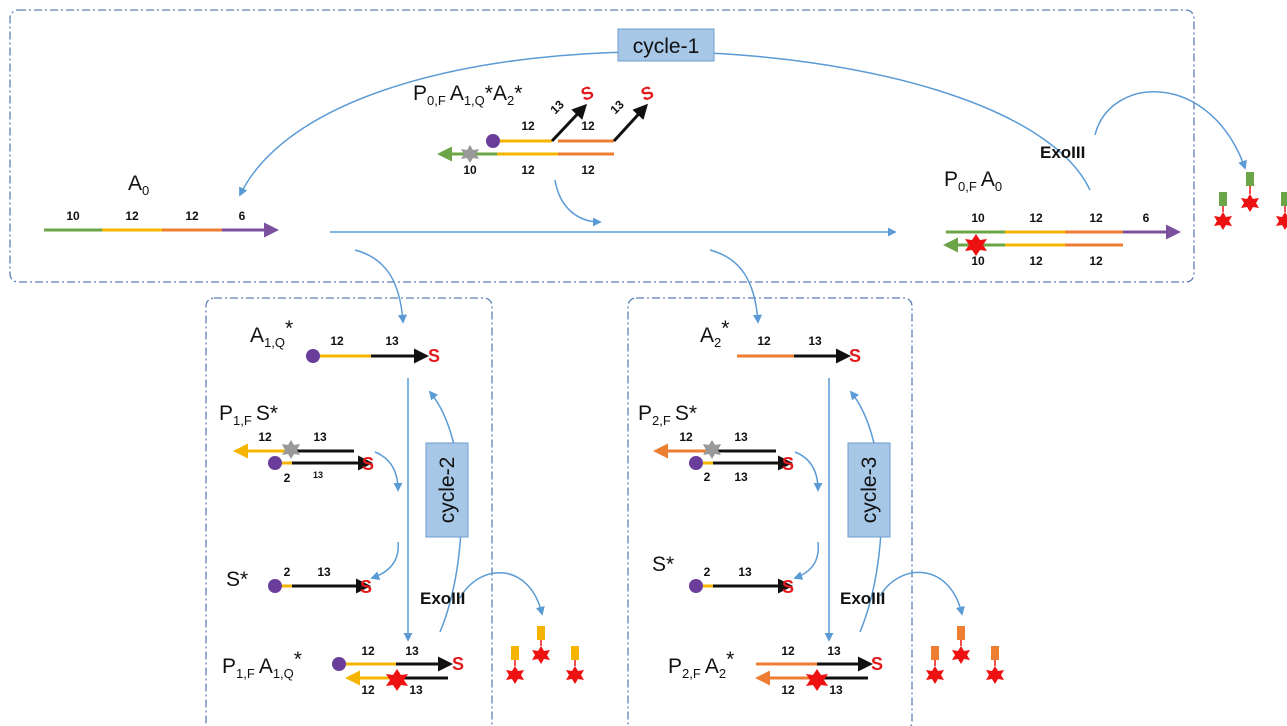 The height and width of the screenshot is (726, 1287). I want to click on duplex-P1F-A1Q: P1,F A1,Q* S 12 13 12 13, so click(343, 670).